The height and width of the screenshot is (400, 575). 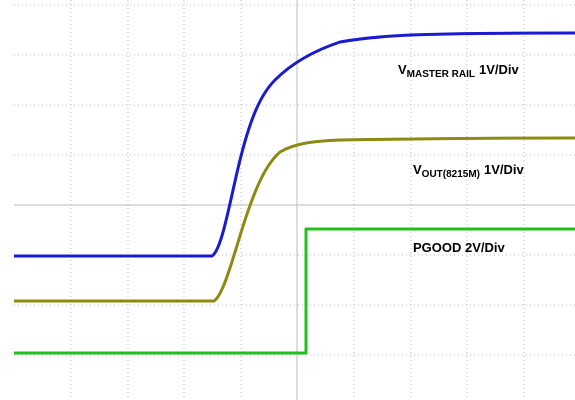 I want to click on pgood-label: PGOOD 2V/Div, so click(x=459, y=247).